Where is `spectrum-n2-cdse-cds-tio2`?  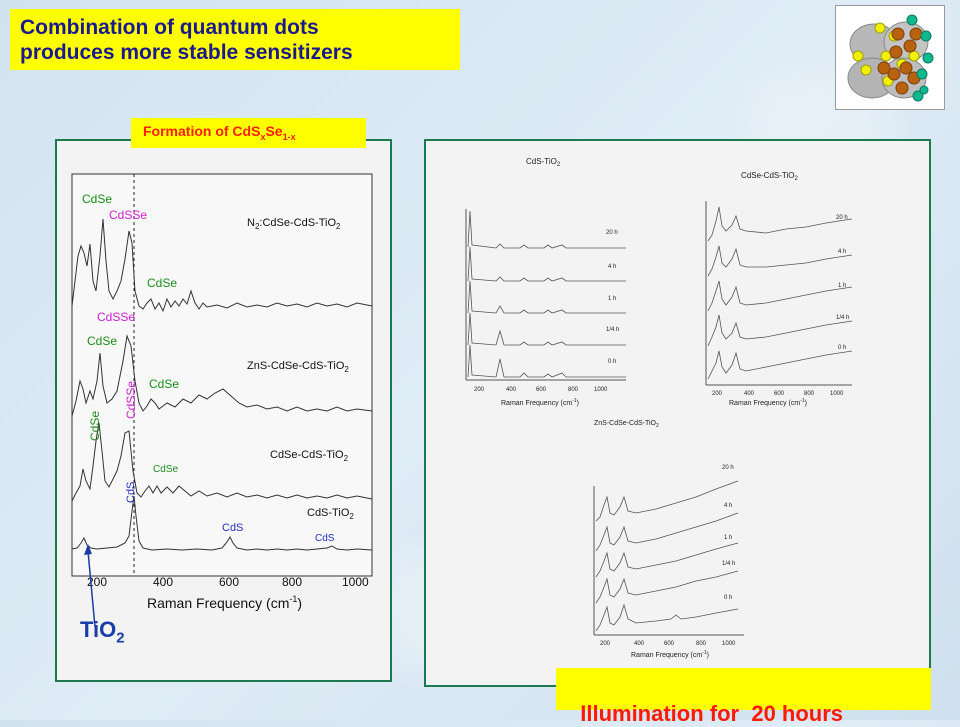
spectrum-n2-cdse-cds-tio2 is located at coordinates (222, 265).